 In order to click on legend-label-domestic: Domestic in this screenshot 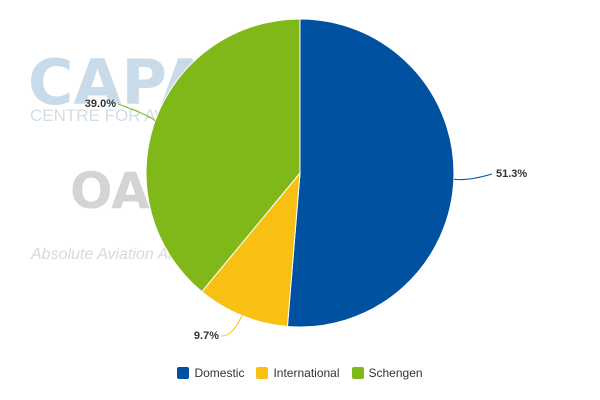, I will do `click(219, 373)`.